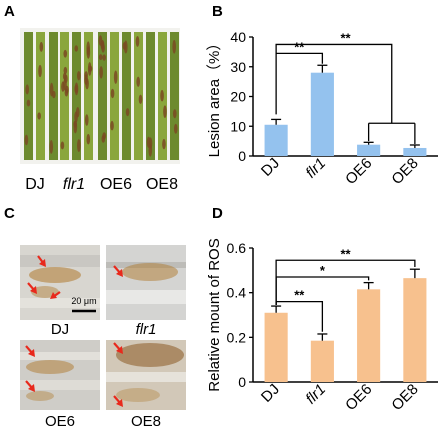 This screenshot has height=436, width=446. Describe the element at coordinates (238, 126) in the screenshot. I see `lesion-chart-y-tick-label: 10` at that location.